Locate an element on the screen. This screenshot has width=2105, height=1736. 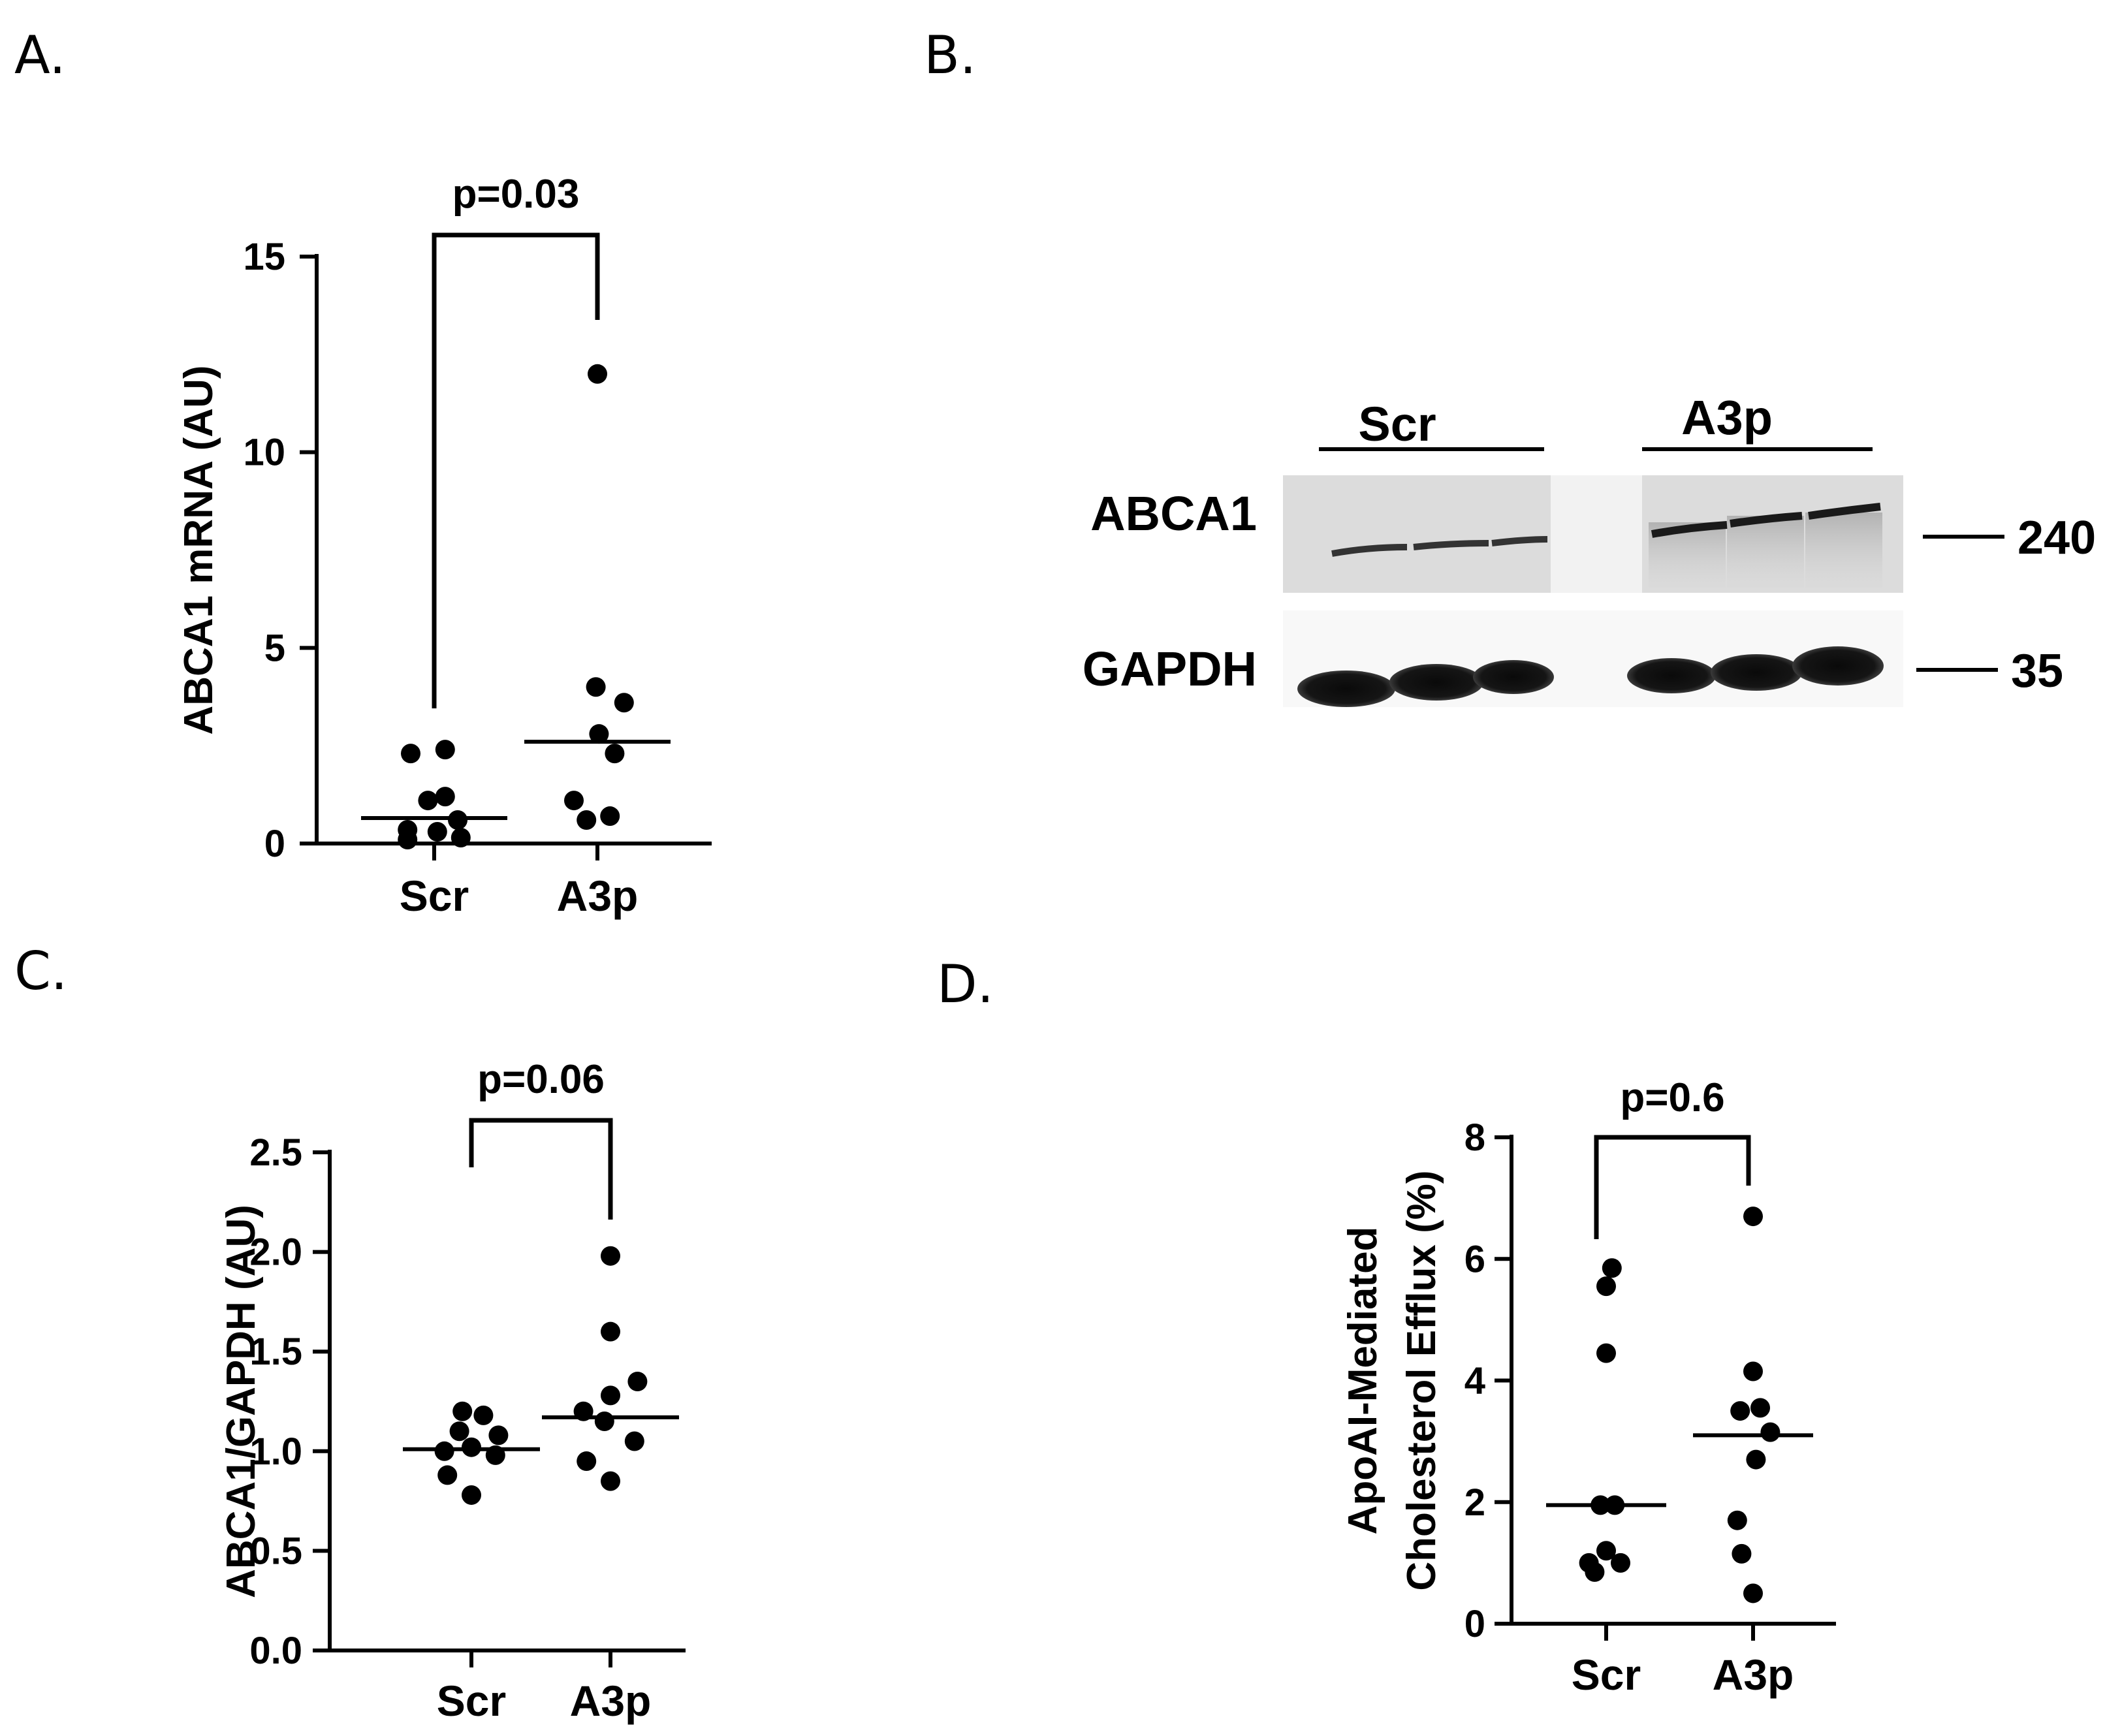
y-tick-label: 1.5 is located at coordinates (275, 1352).